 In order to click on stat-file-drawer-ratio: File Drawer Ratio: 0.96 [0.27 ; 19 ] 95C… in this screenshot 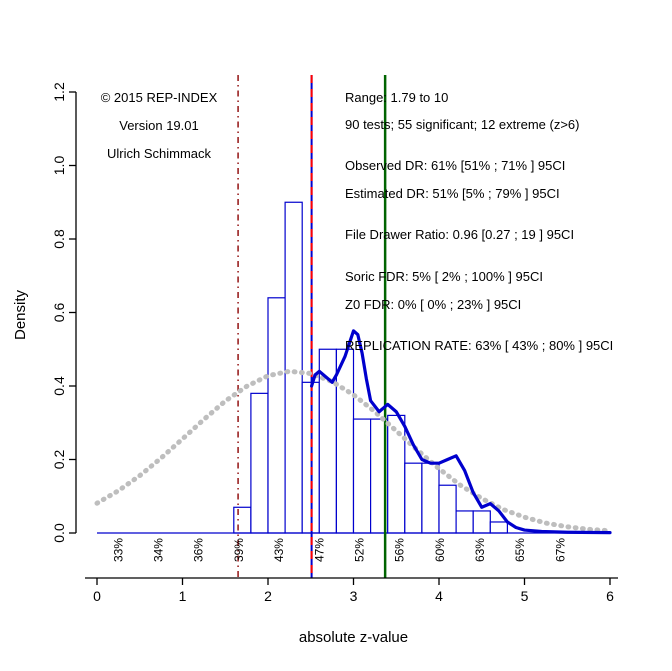, I will do `click(460, 234)`.